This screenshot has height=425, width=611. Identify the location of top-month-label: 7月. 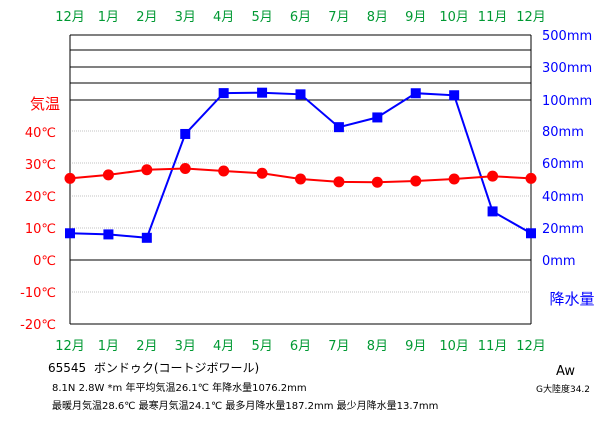
(338, 17).